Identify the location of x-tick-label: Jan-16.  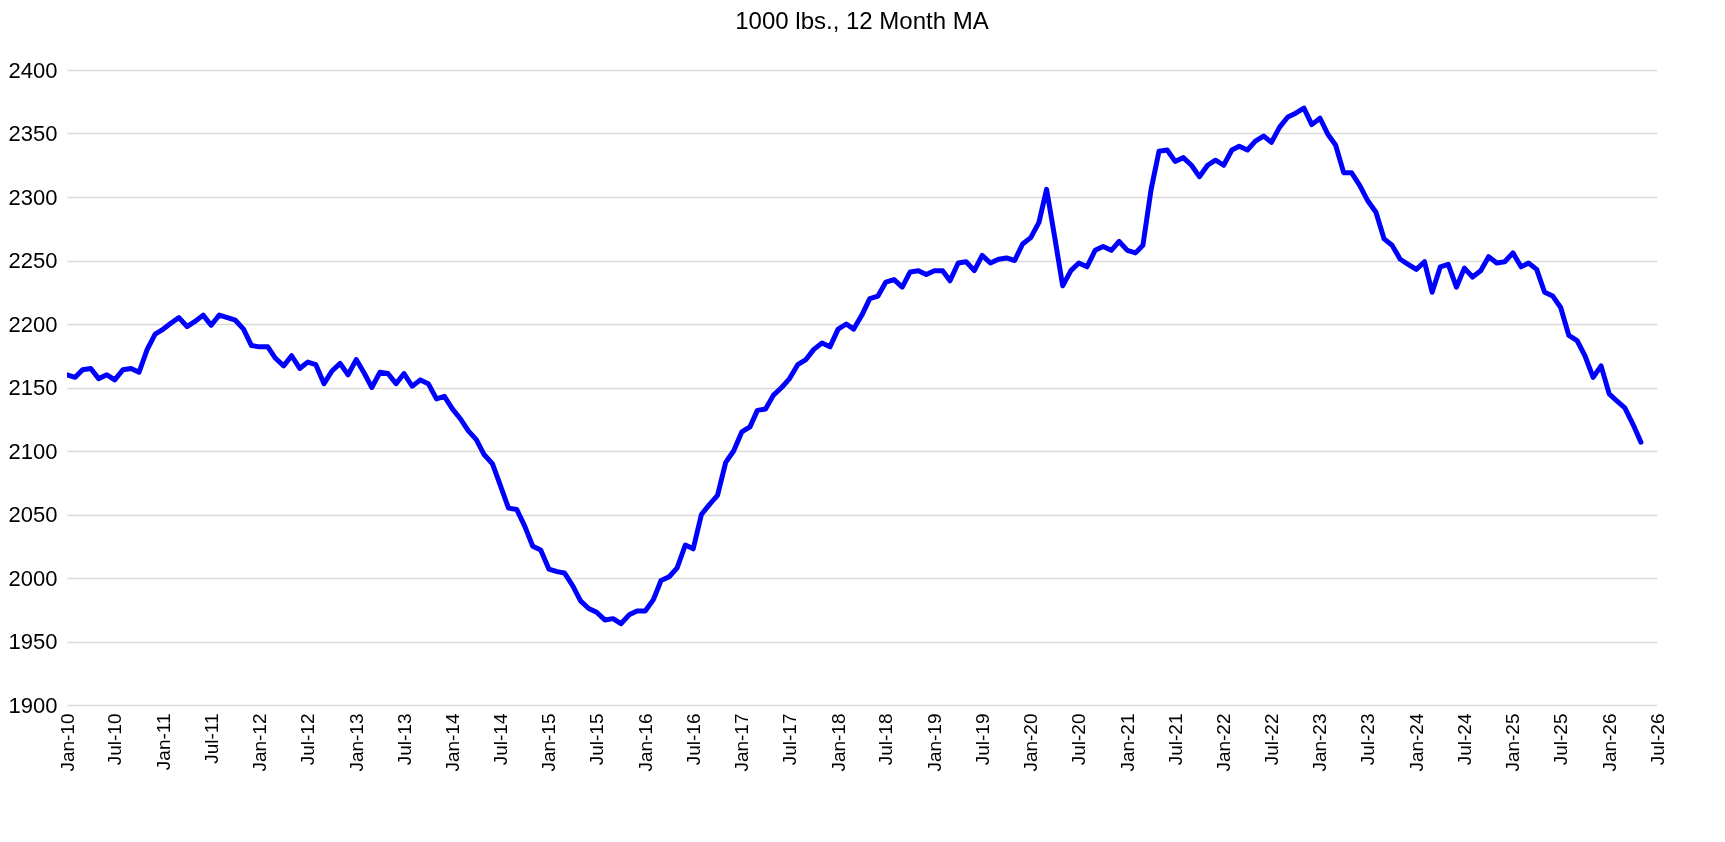
(645, 742).